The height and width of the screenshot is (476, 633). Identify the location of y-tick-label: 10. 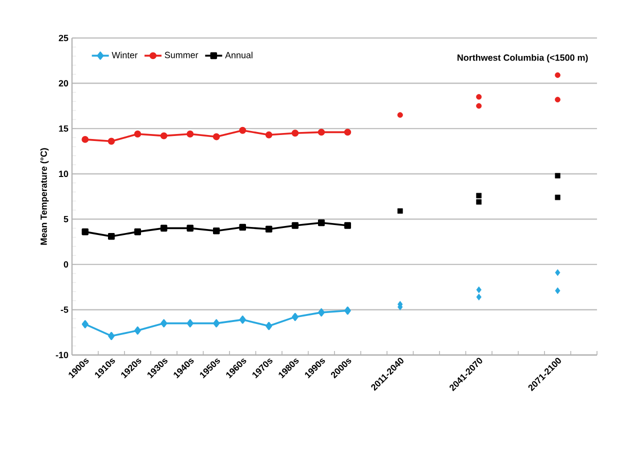
(63, 174).